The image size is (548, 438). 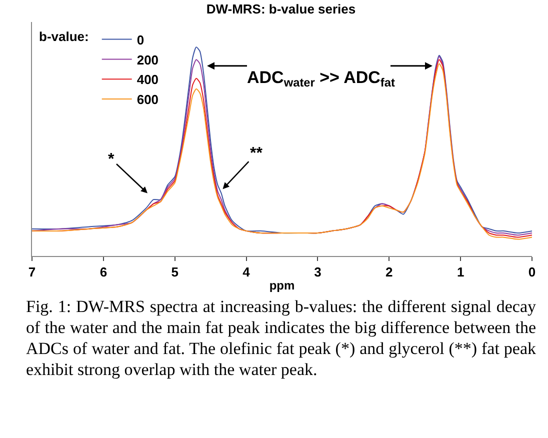 What do you see at coordinates (257, 153) in the screenshot?
I see `annotation: **` at bounding box center [257, 153].